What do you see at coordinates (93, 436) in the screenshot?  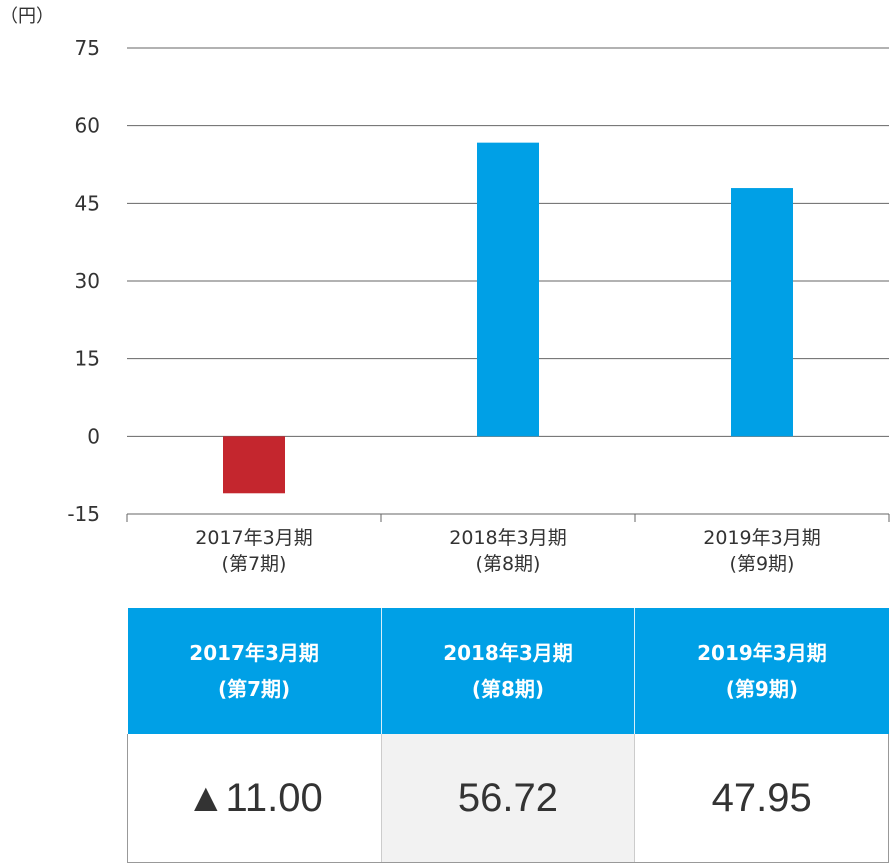 I see `y-tick-label: 0` at bounding box center [93, 436].